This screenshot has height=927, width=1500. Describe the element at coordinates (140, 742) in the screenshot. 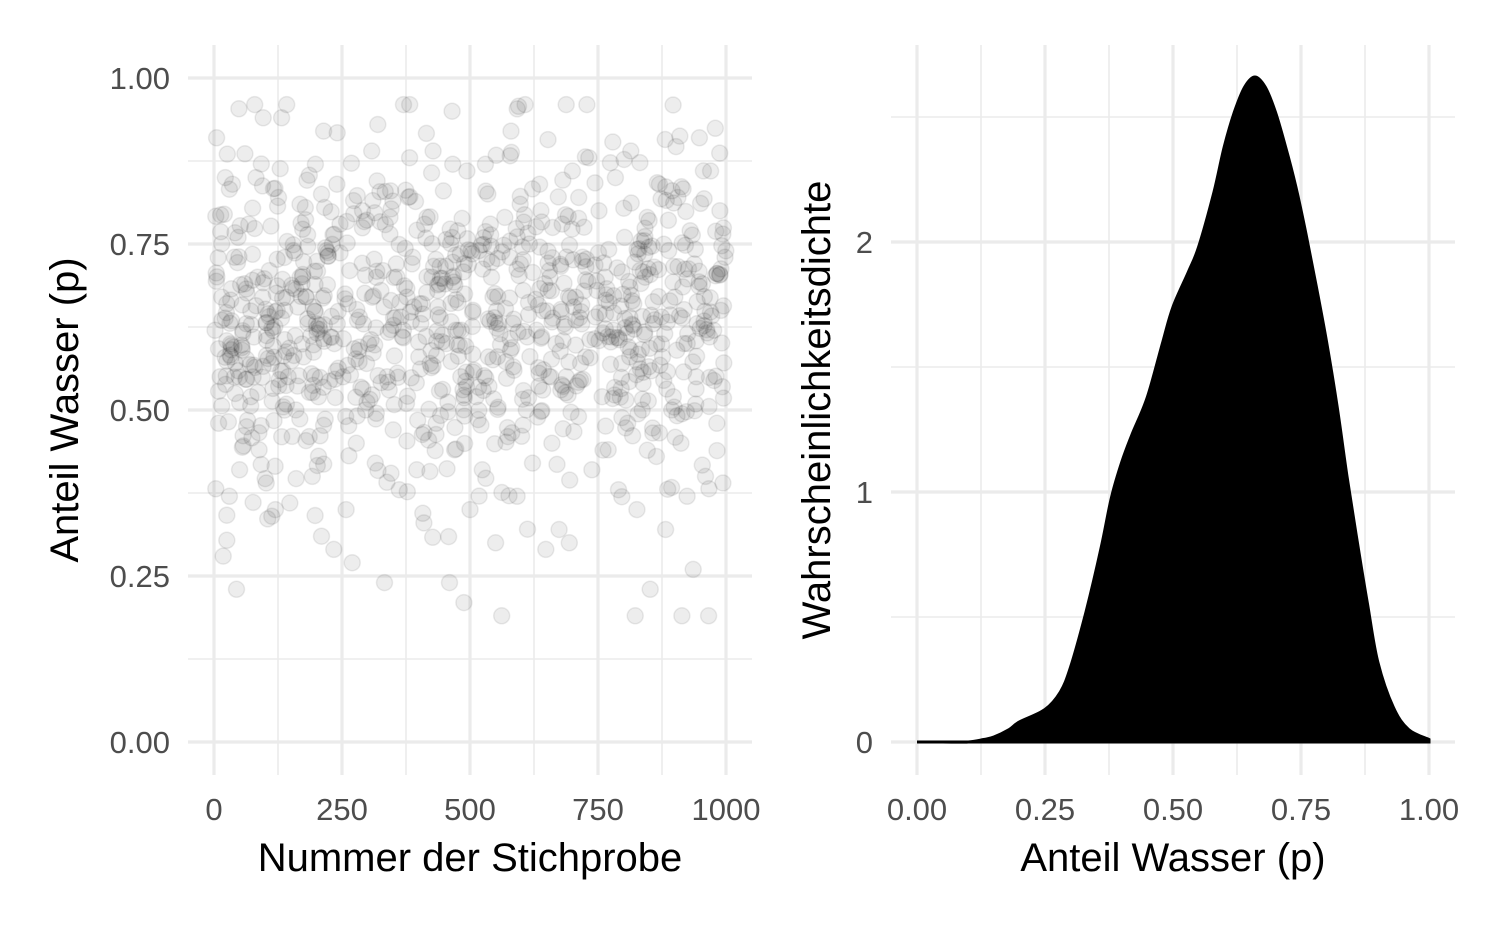

I see `scatter-y-tick-label: 0.00` at that location.